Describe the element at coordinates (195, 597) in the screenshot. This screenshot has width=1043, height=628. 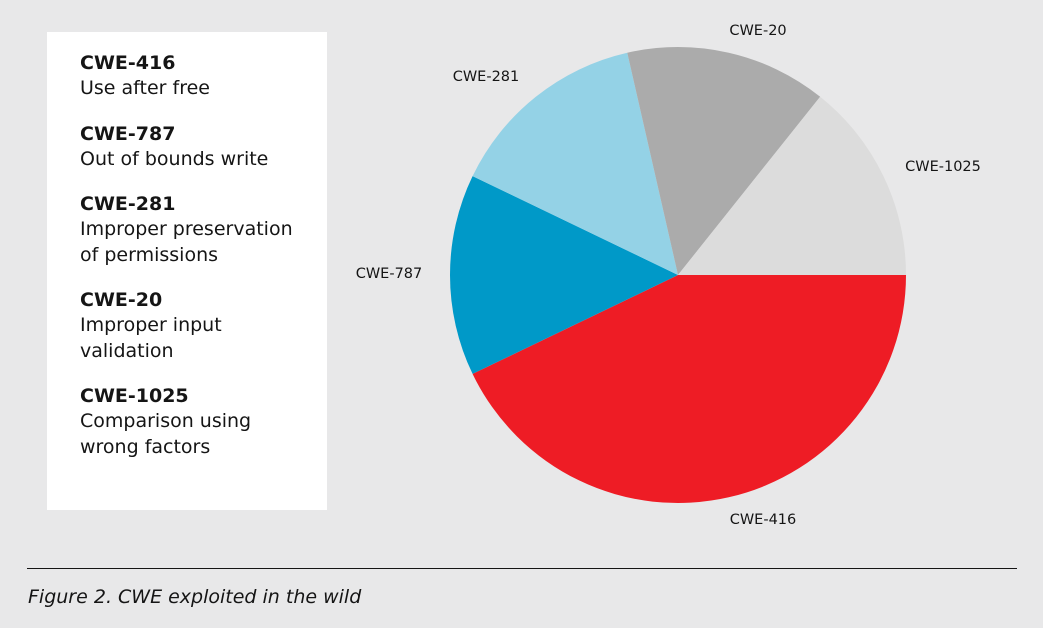
I see `figure-caption: Figure 2. CWE exploited in the wild` at that location.